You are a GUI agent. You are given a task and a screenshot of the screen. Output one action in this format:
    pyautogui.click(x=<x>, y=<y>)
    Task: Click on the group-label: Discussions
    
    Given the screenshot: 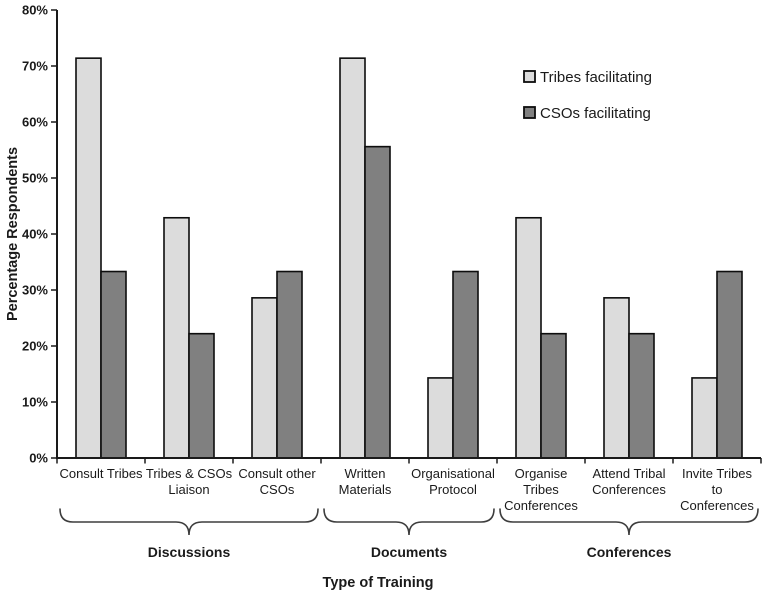 What is the action you would take?
    pyautogui.click(x=189, y=552)
    